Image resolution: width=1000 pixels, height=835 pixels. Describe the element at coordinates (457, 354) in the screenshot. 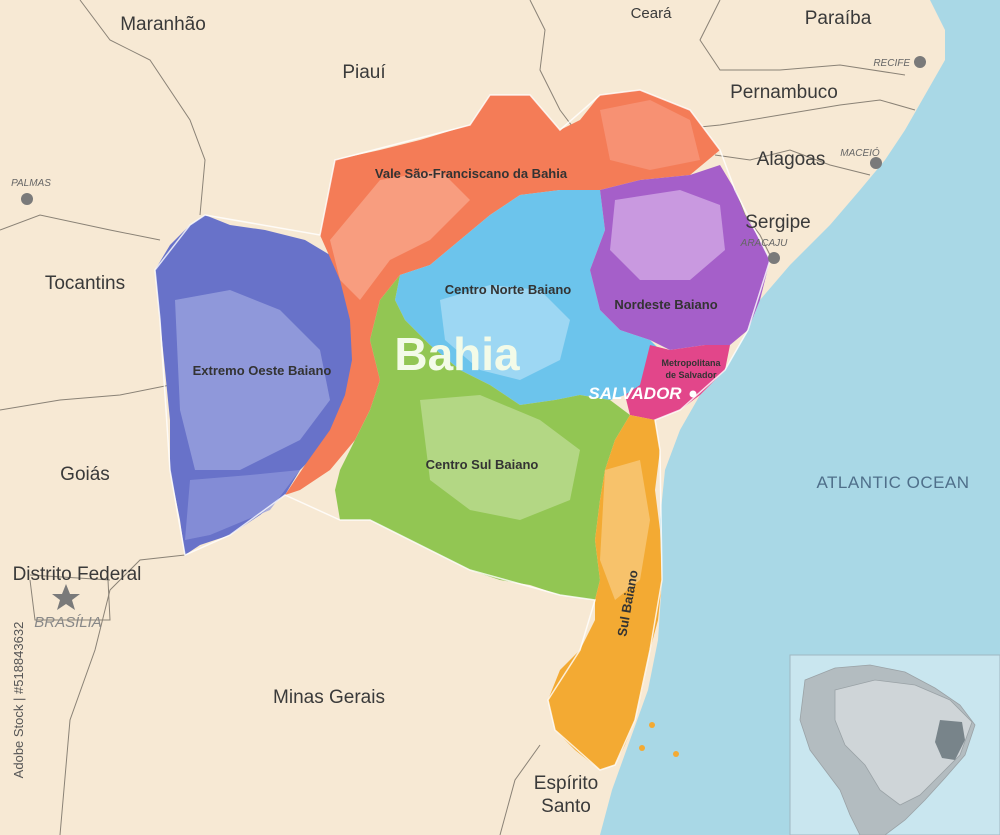

I see `state-name-bahia: Bahia` at that location.